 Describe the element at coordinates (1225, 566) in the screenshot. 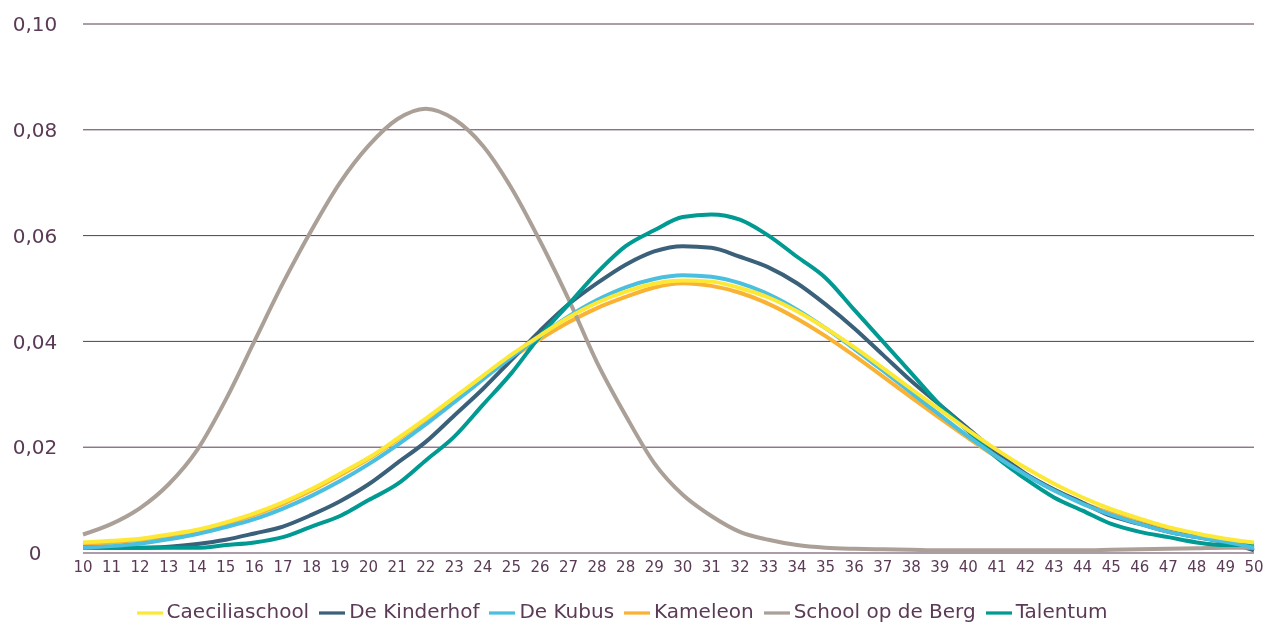

I see `x-tick-label: 49` at that location.